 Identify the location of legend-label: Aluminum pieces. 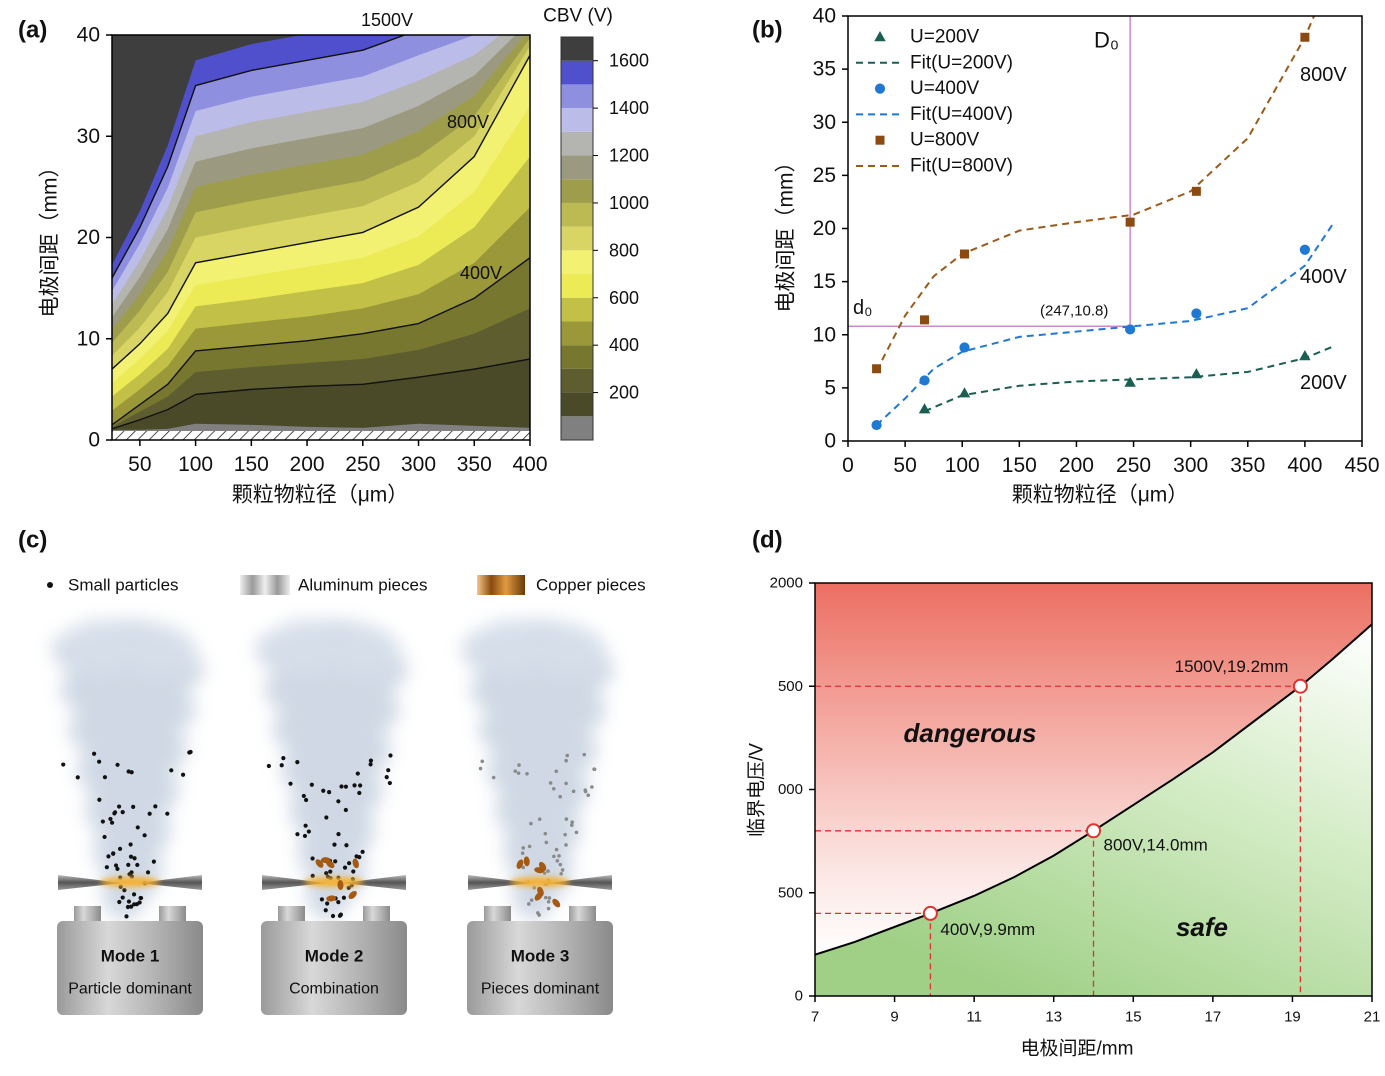
(362, 585).